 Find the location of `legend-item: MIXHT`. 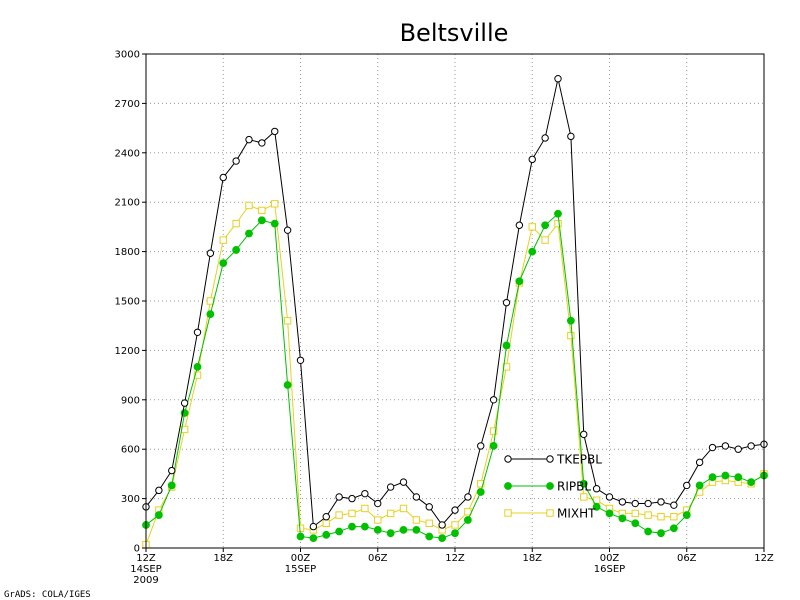

legend-item: MIXHT is located at coordinates (550, 514).